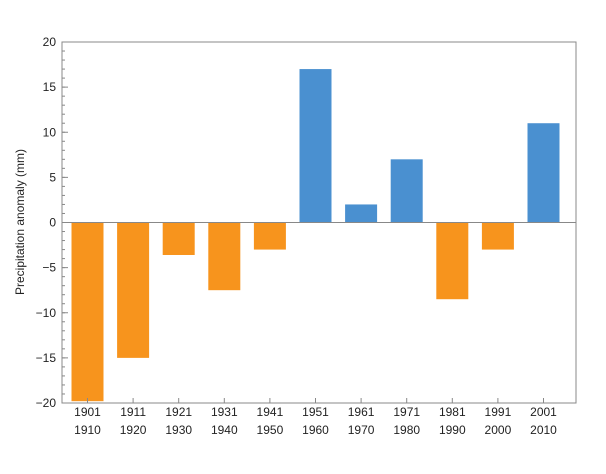 This screenshot has width=606, height=474. What do you see at coordinates (543, 412) in the screenshot?
I see `x-tick-label-start: 2001` at bounding box center [543, 412].